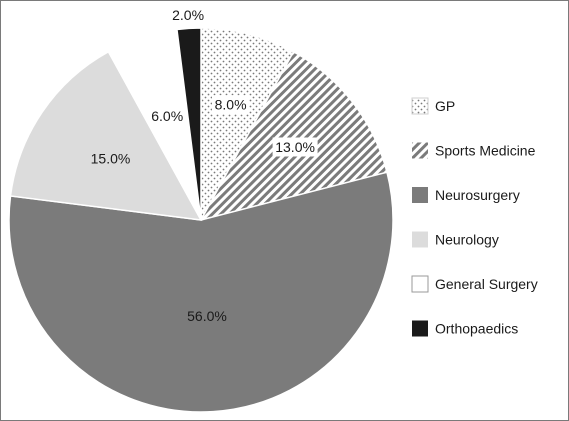 The width and height of the screenshot is (569, 421). What do you see at coordinates (420, 106) in the screenshot?
I see `legend-swatch-gp` at bounding box center [420, 106].